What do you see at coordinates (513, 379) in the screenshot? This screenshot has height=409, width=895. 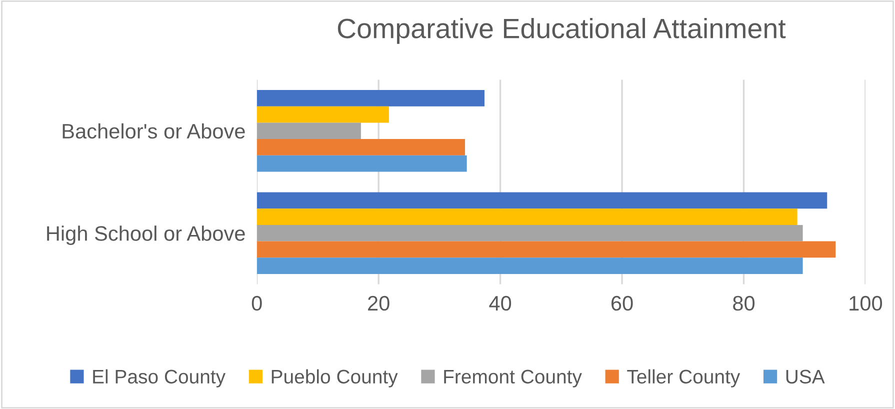 I see `legend-label: Fremont County` at bounding box center [513, 379].